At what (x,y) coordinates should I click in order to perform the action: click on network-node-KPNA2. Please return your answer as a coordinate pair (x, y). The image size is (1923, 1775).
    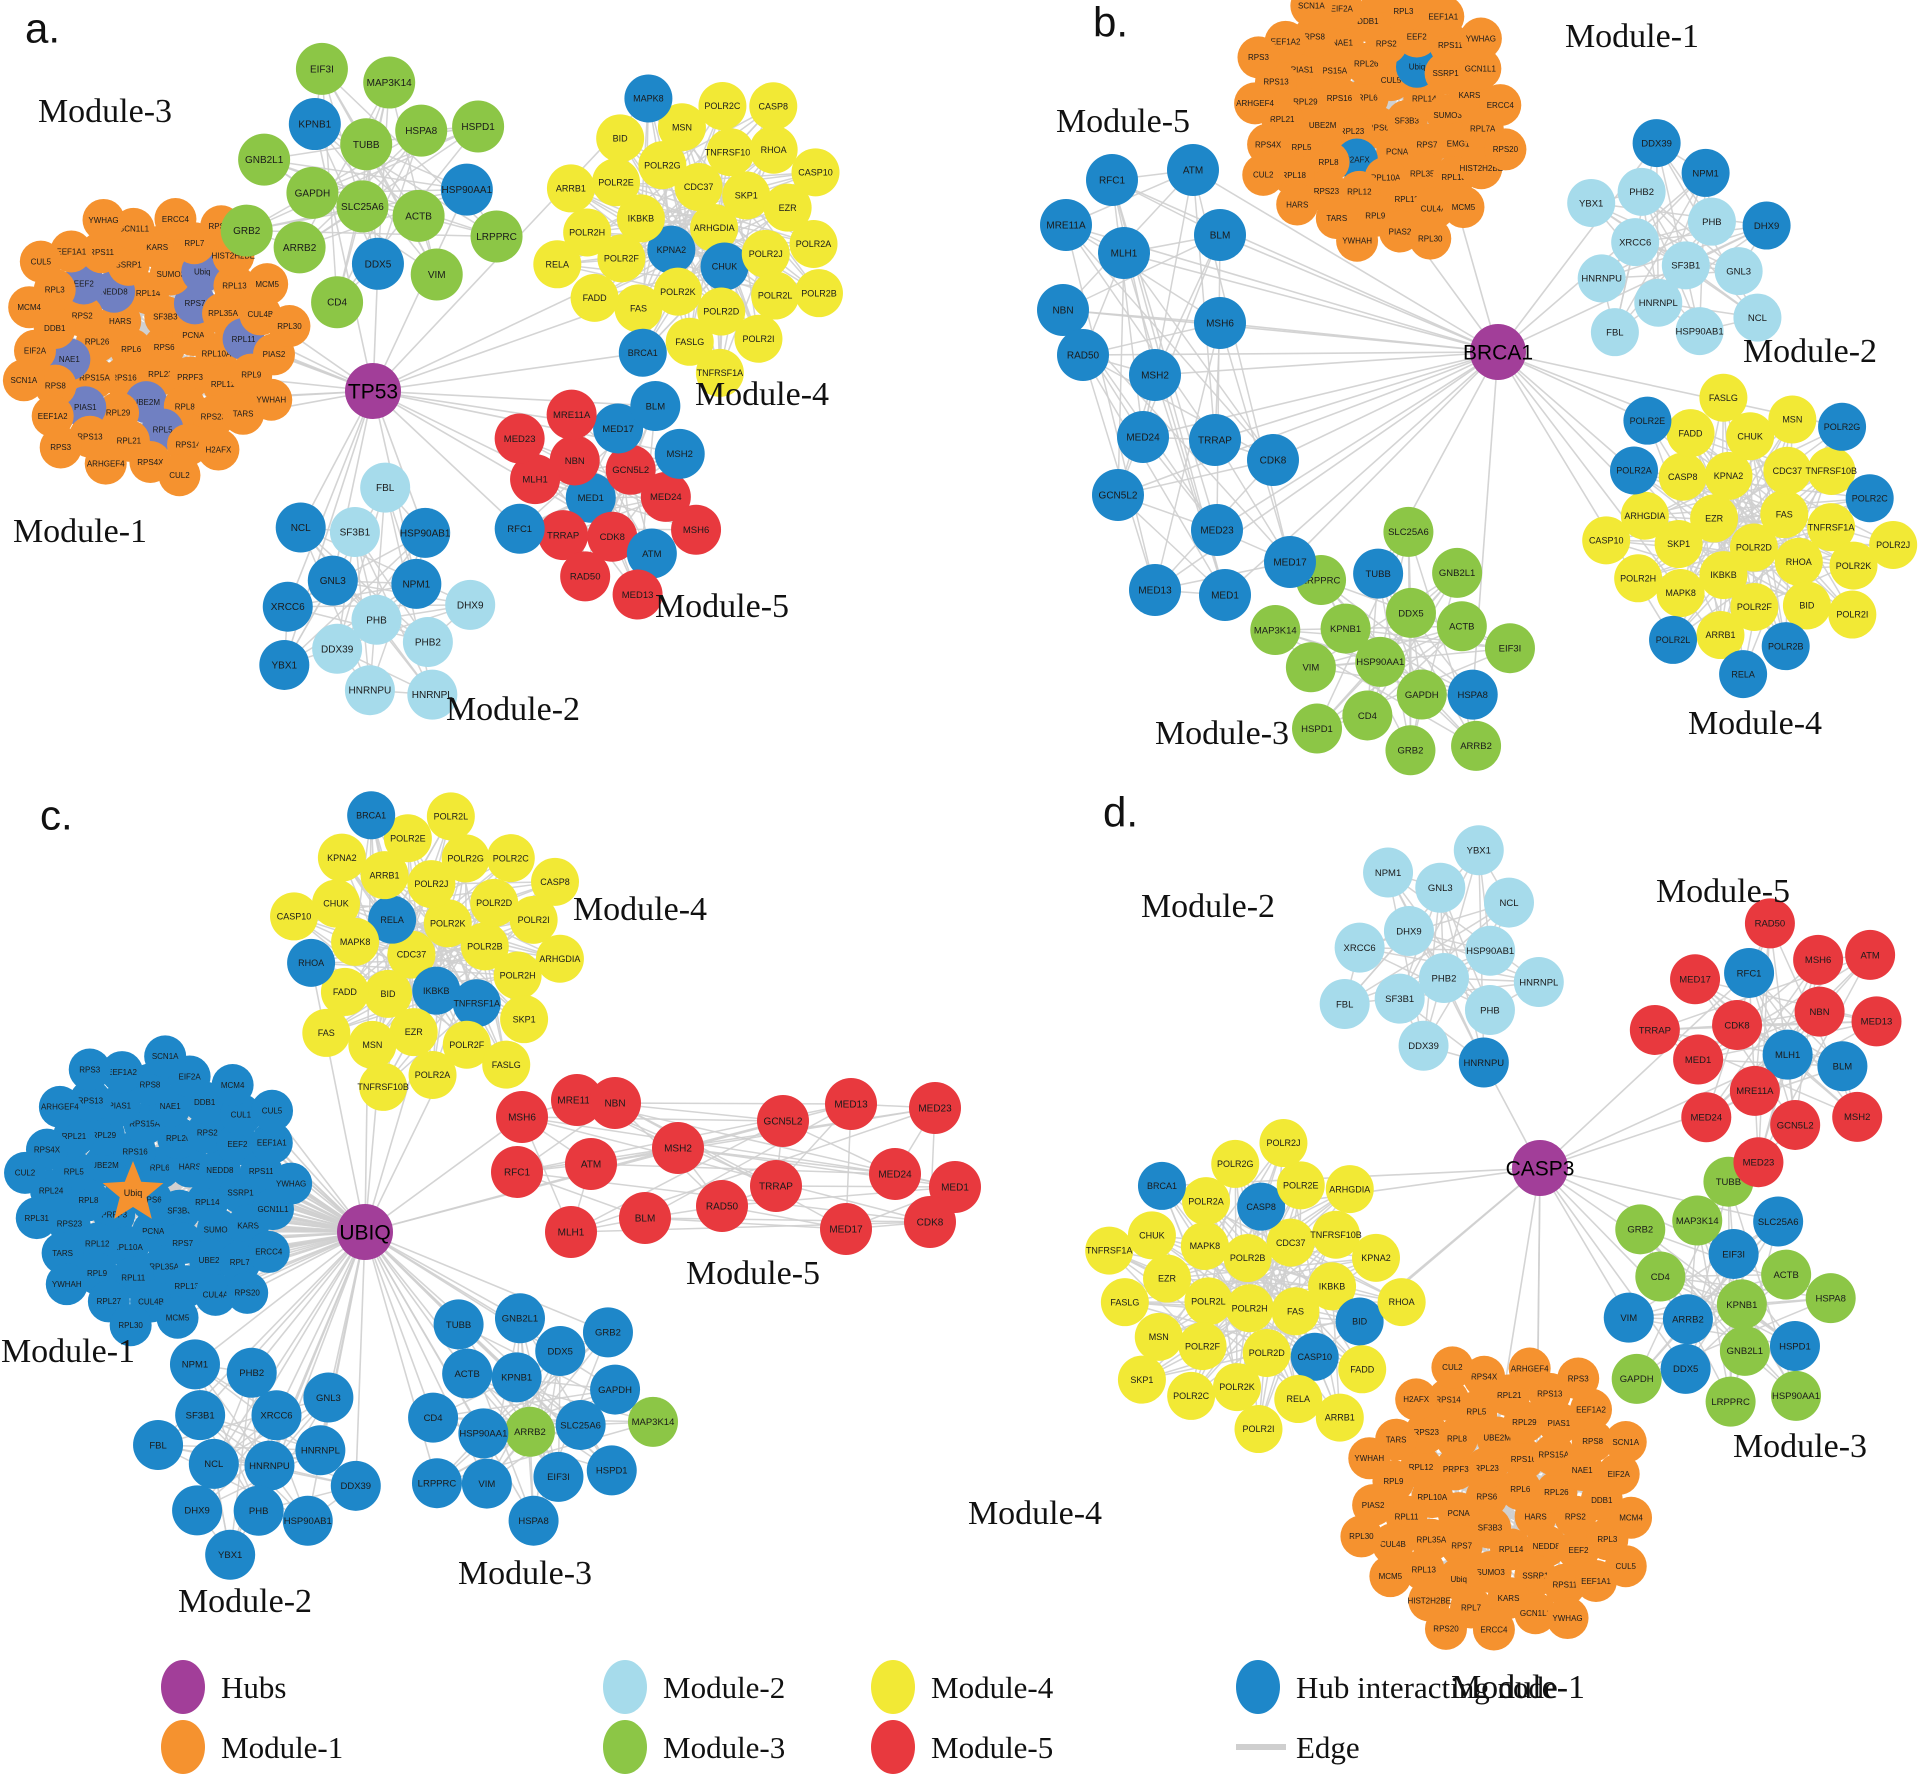
    Looking at the image, I should click on (1728, 475).